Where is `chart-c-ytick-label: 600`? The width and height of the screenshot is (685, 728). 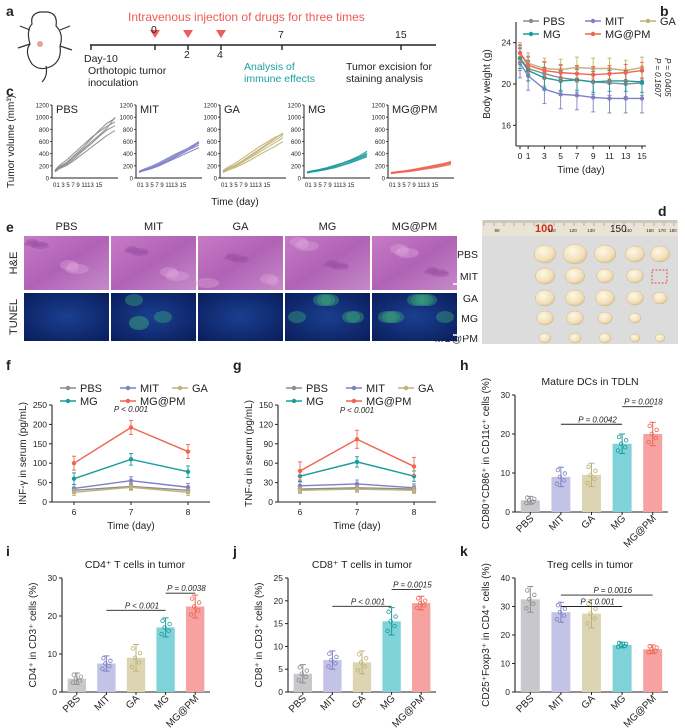 chart-c-ytick-label: 600 is located at coordinates (380, 143).